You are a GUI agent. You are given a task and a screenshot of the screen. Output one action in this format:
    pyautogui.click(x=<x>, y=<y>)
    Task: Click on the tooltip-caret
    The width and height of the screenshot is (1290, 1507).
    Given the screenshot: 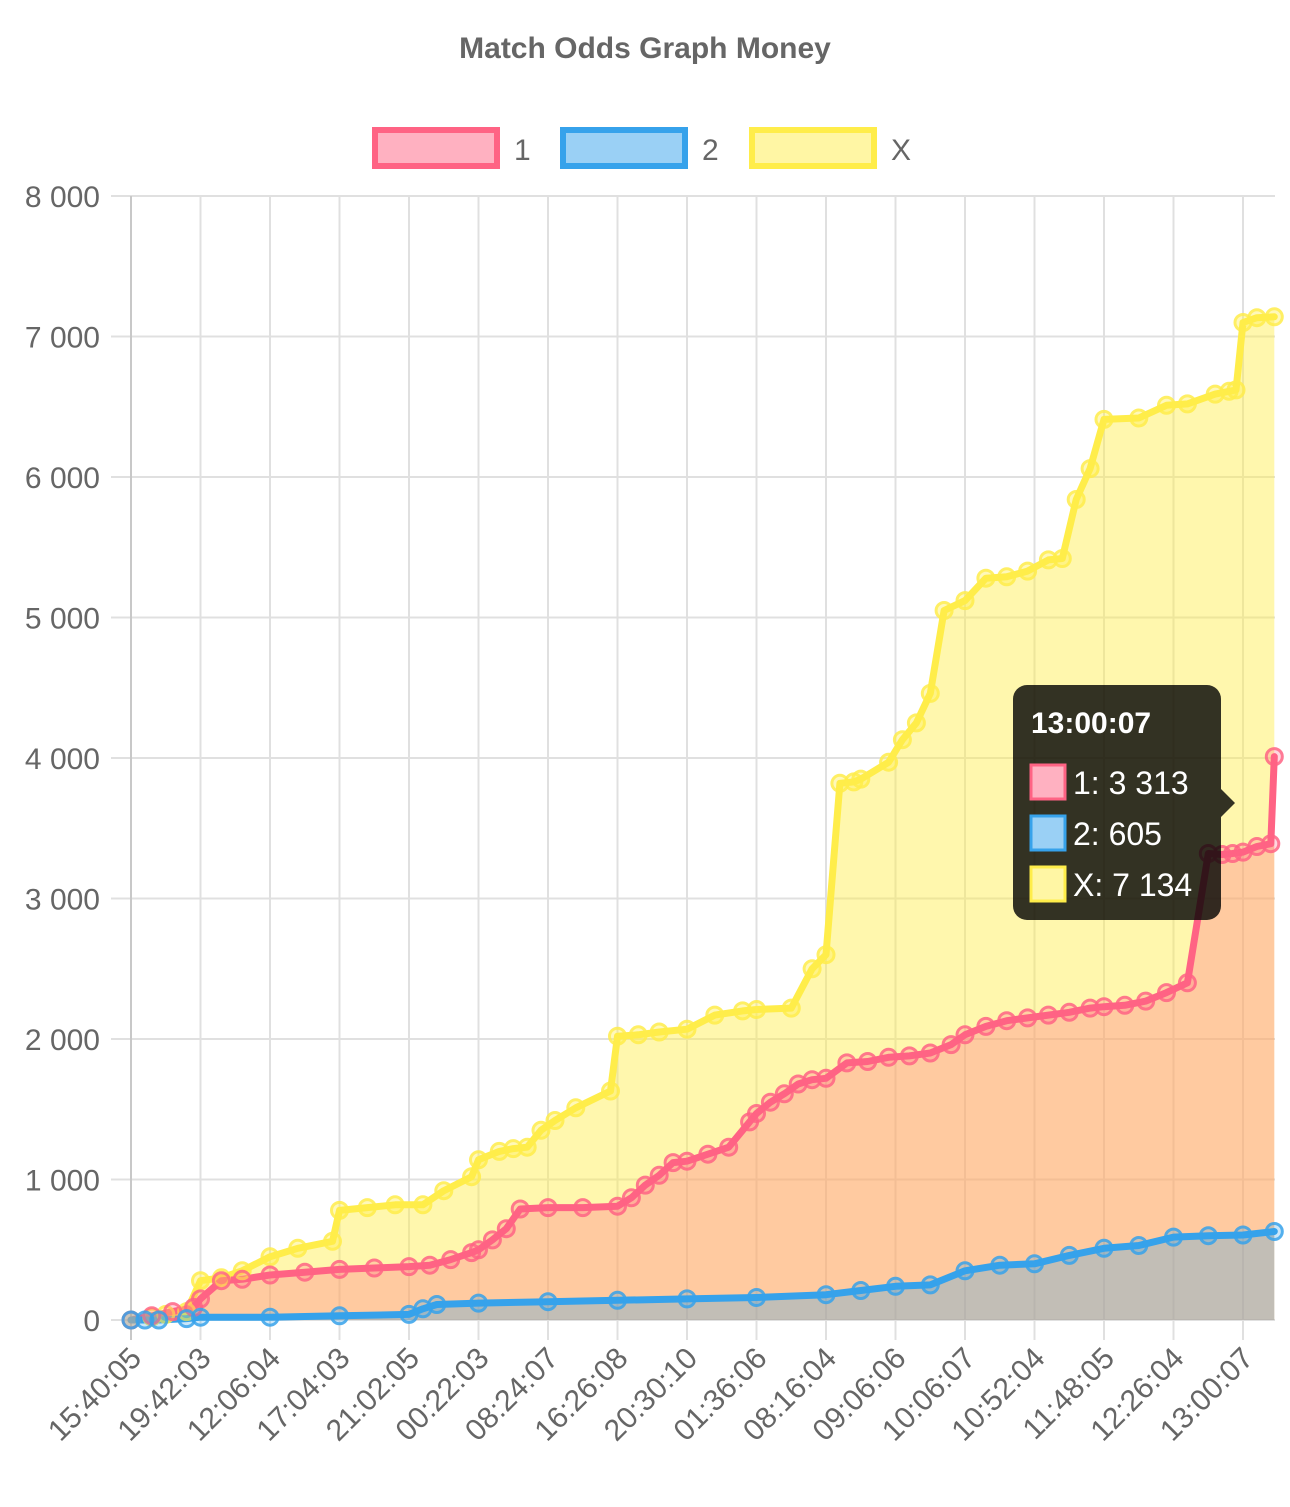 What is the action you would take?
    pyautogui.click(x=1228, y=803)
    